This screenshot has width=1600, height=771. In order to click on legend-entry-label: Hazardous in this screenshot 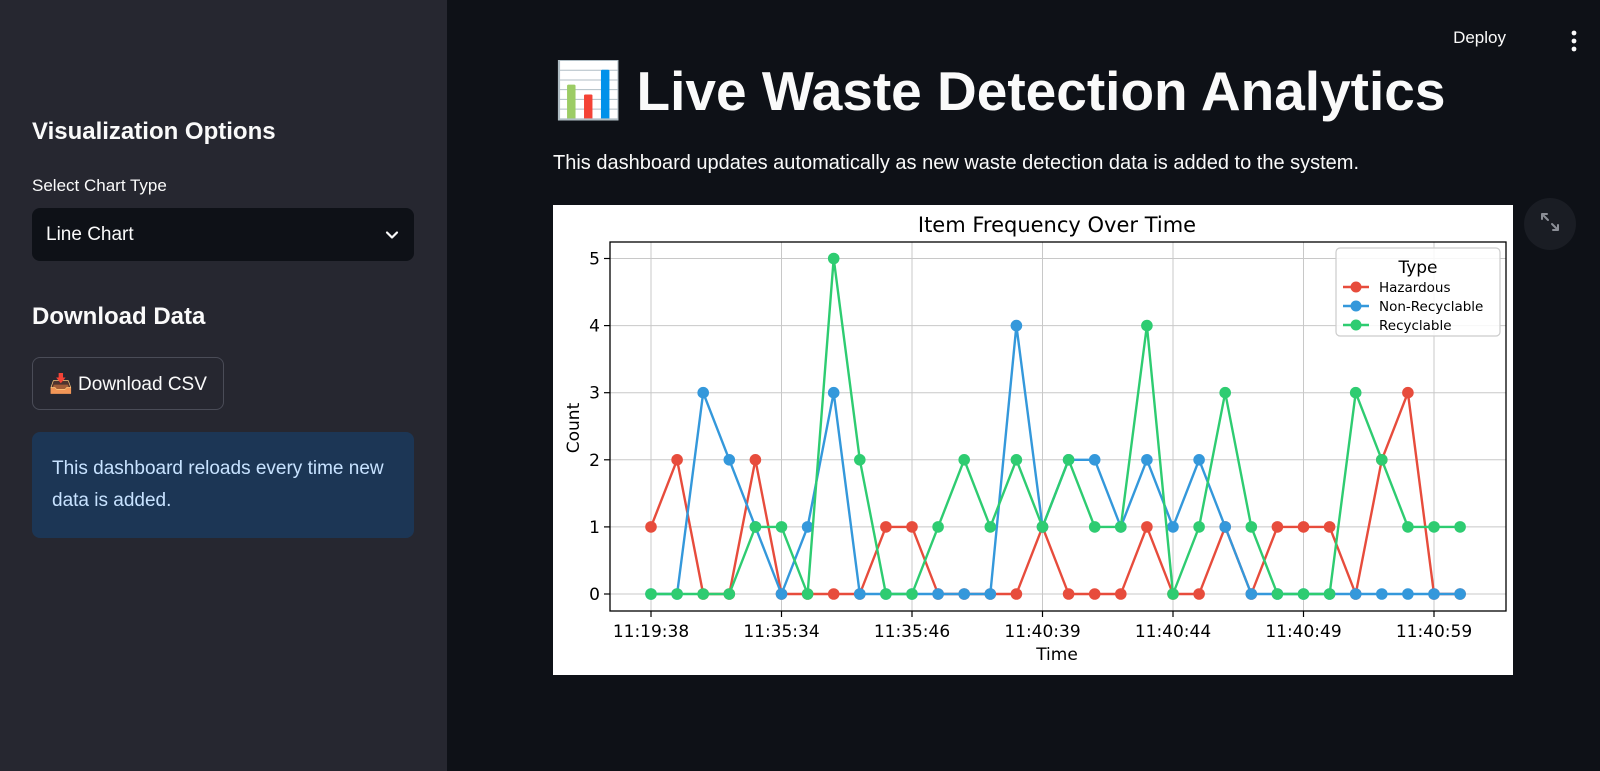, I will do `click(1415, 288)`.